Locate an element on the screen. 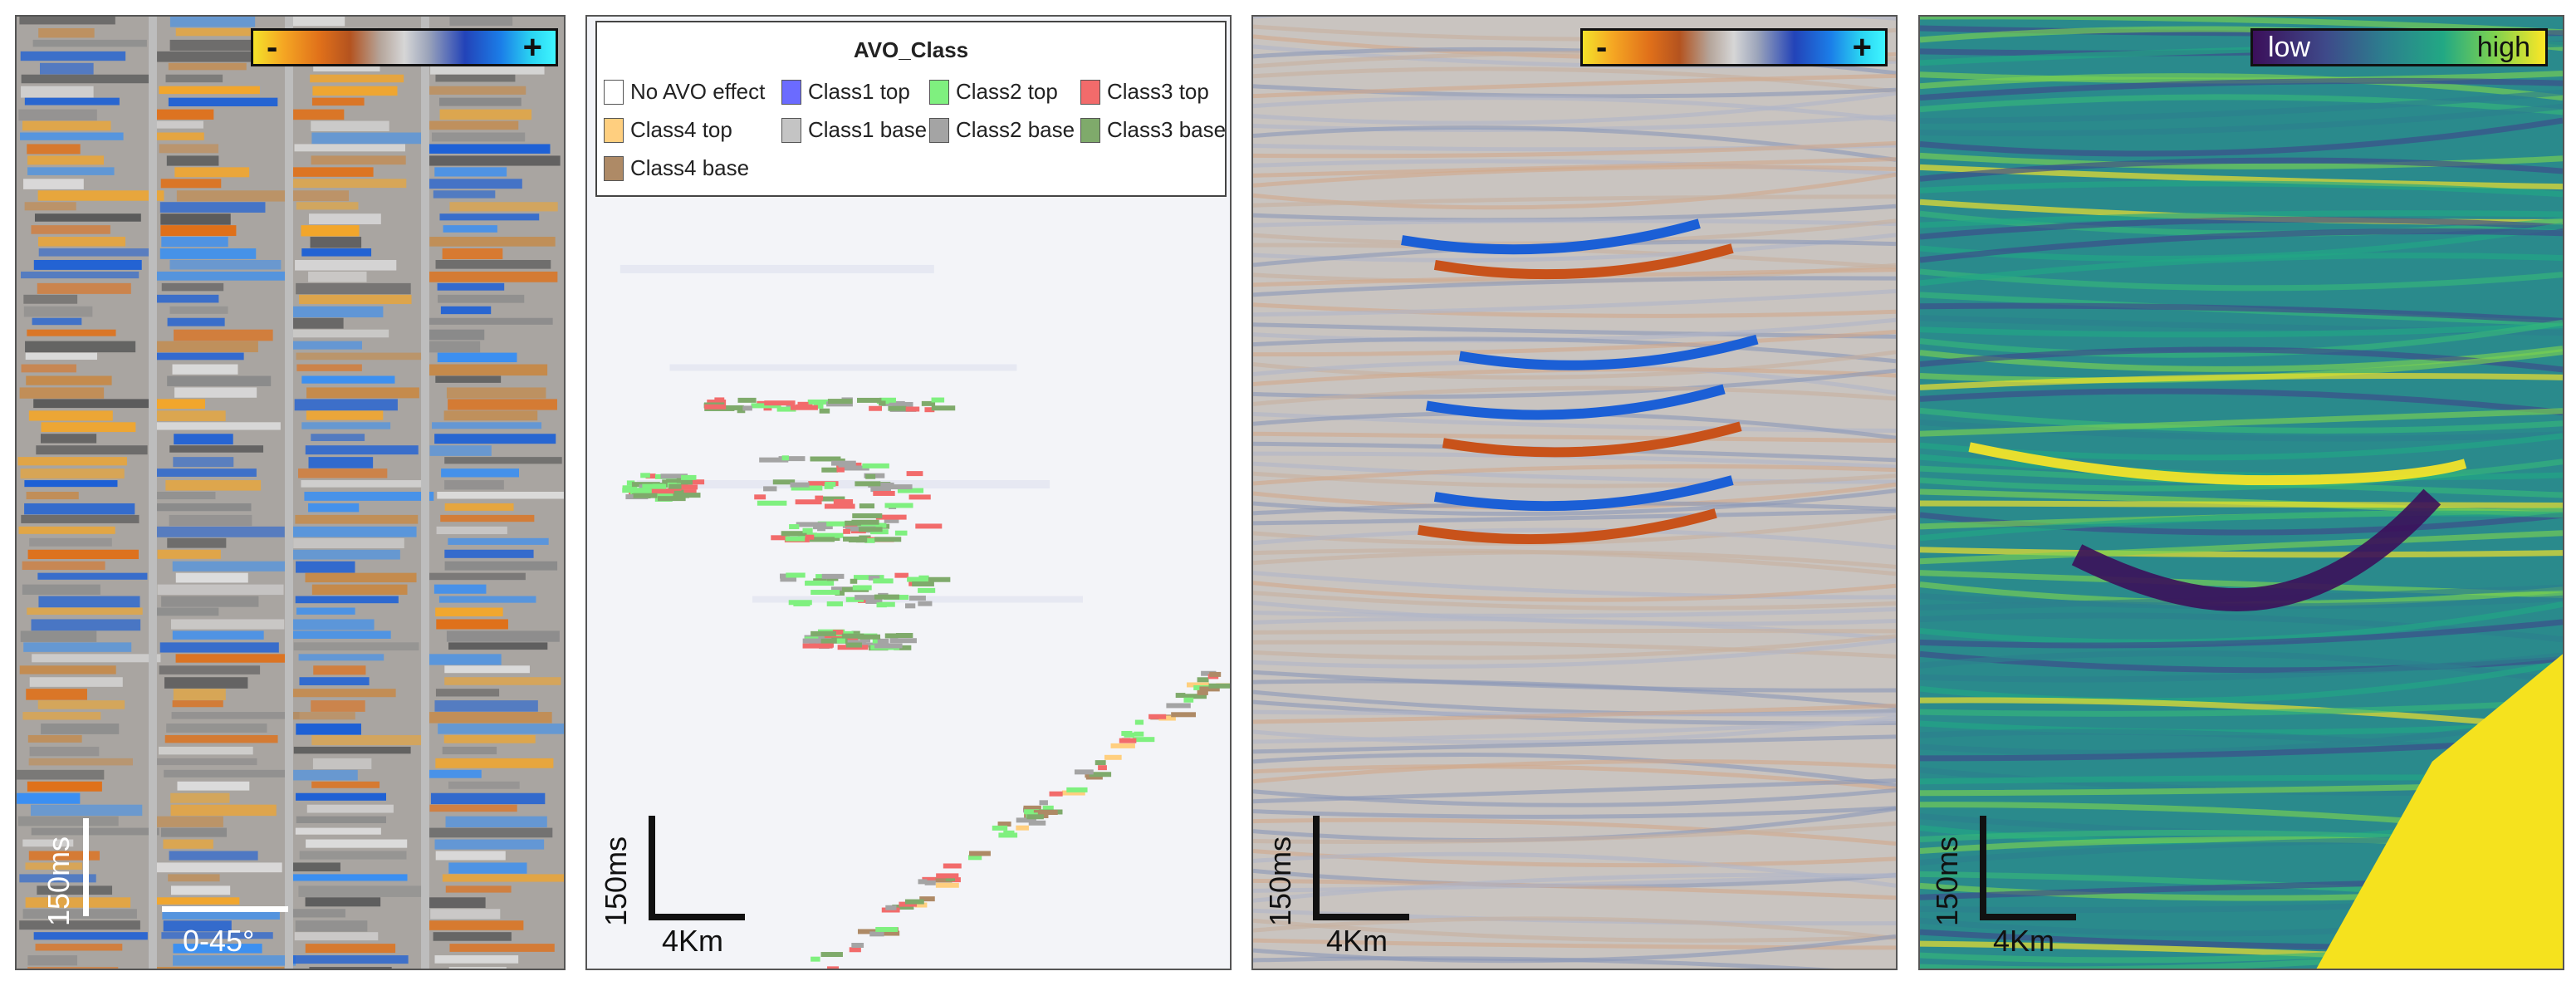 This screenshot has width=2576, height=986. legend-title: AVO_Class is located at coordinates (911, 50).